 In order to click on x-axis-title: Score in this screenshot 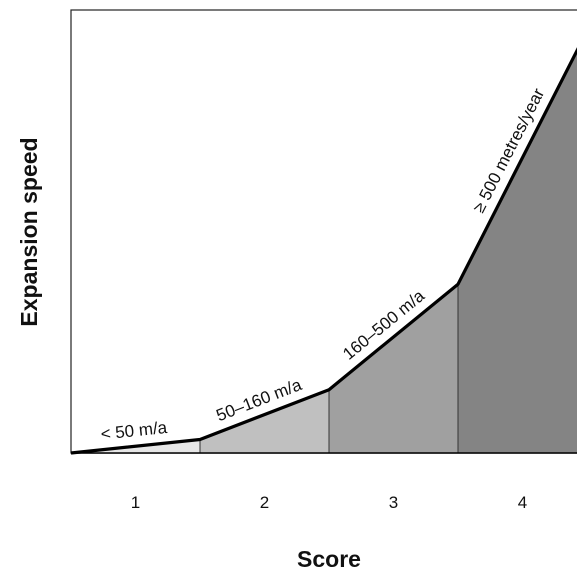, I will do `click(329, 558)`.